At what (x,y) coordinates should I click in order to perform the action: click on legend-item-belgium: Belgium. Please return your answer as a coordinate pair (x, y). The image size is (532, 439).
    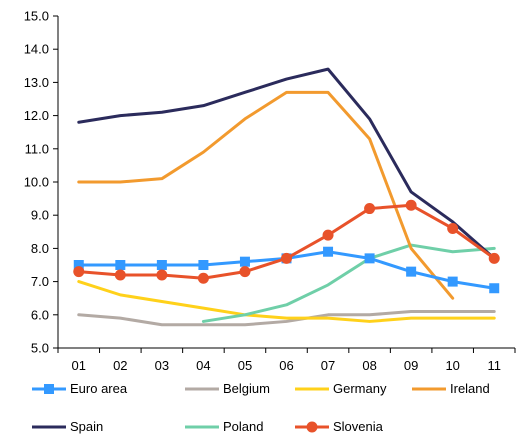
    Looking at the image, I should click on (227, 388).